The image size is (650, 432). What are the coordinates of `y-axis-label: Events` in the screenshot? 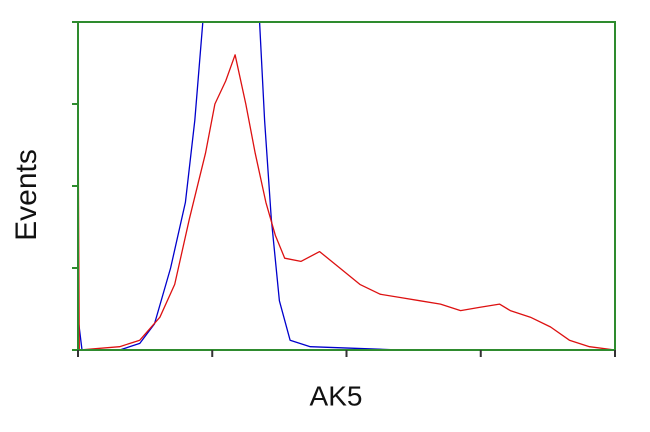 It's located at (26, 195).